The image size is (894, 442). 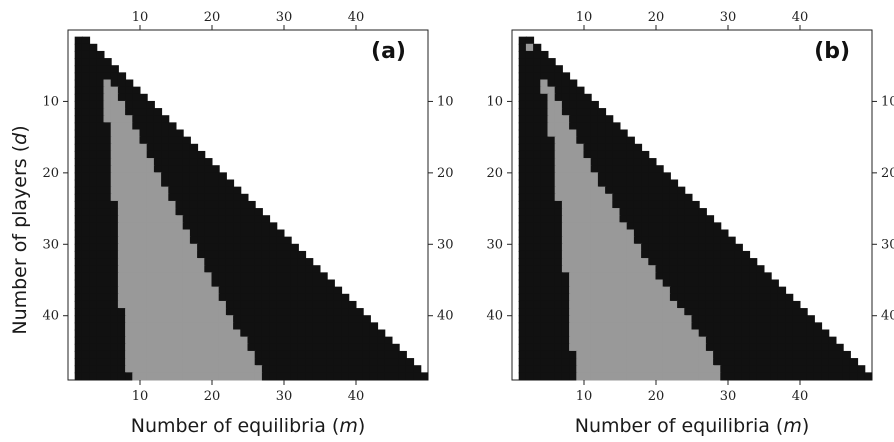 What do you see at coordinates (445, 173) in the screenshot?
I see `y-tick-label-right: 20` at bounding box center [445, 173].